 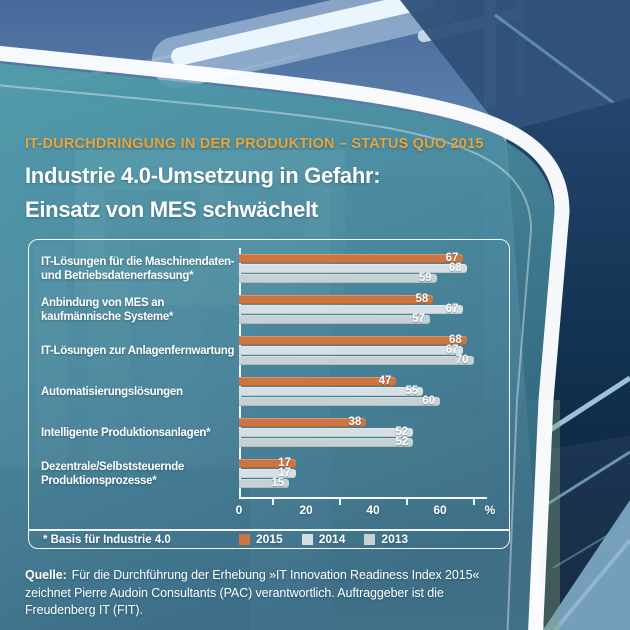 I want to click on bar-value: 55, so click(x=412, y=391).